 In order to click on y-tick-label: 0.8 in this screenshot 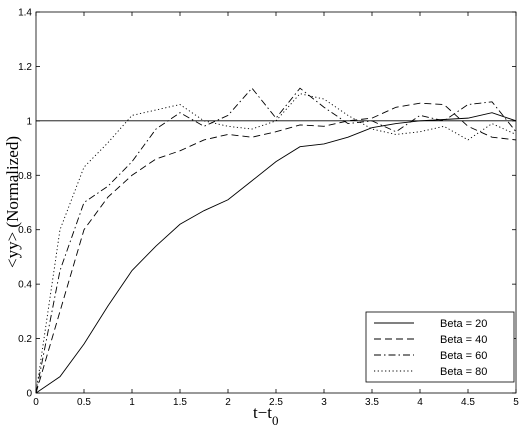, I will do `click(25, 176)`.